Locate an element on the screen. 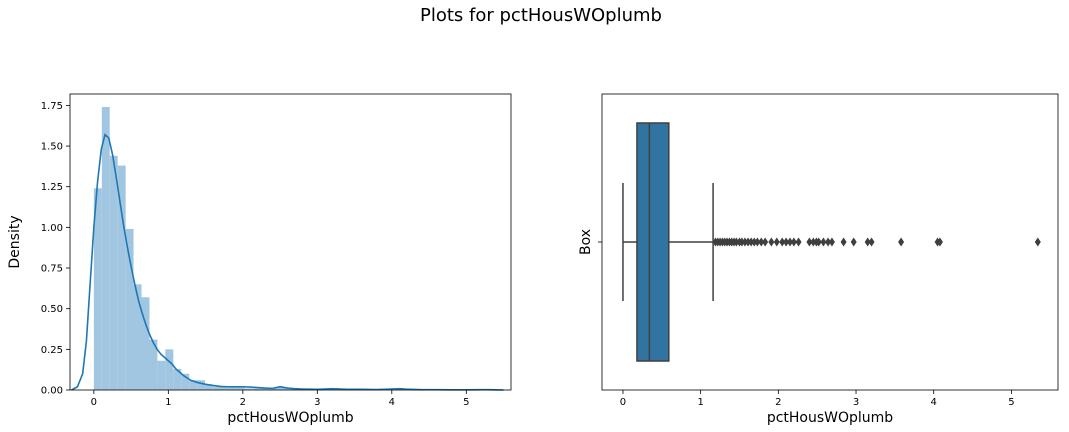  y-tick-label: 0.00 is located at coordinates (52, 391).